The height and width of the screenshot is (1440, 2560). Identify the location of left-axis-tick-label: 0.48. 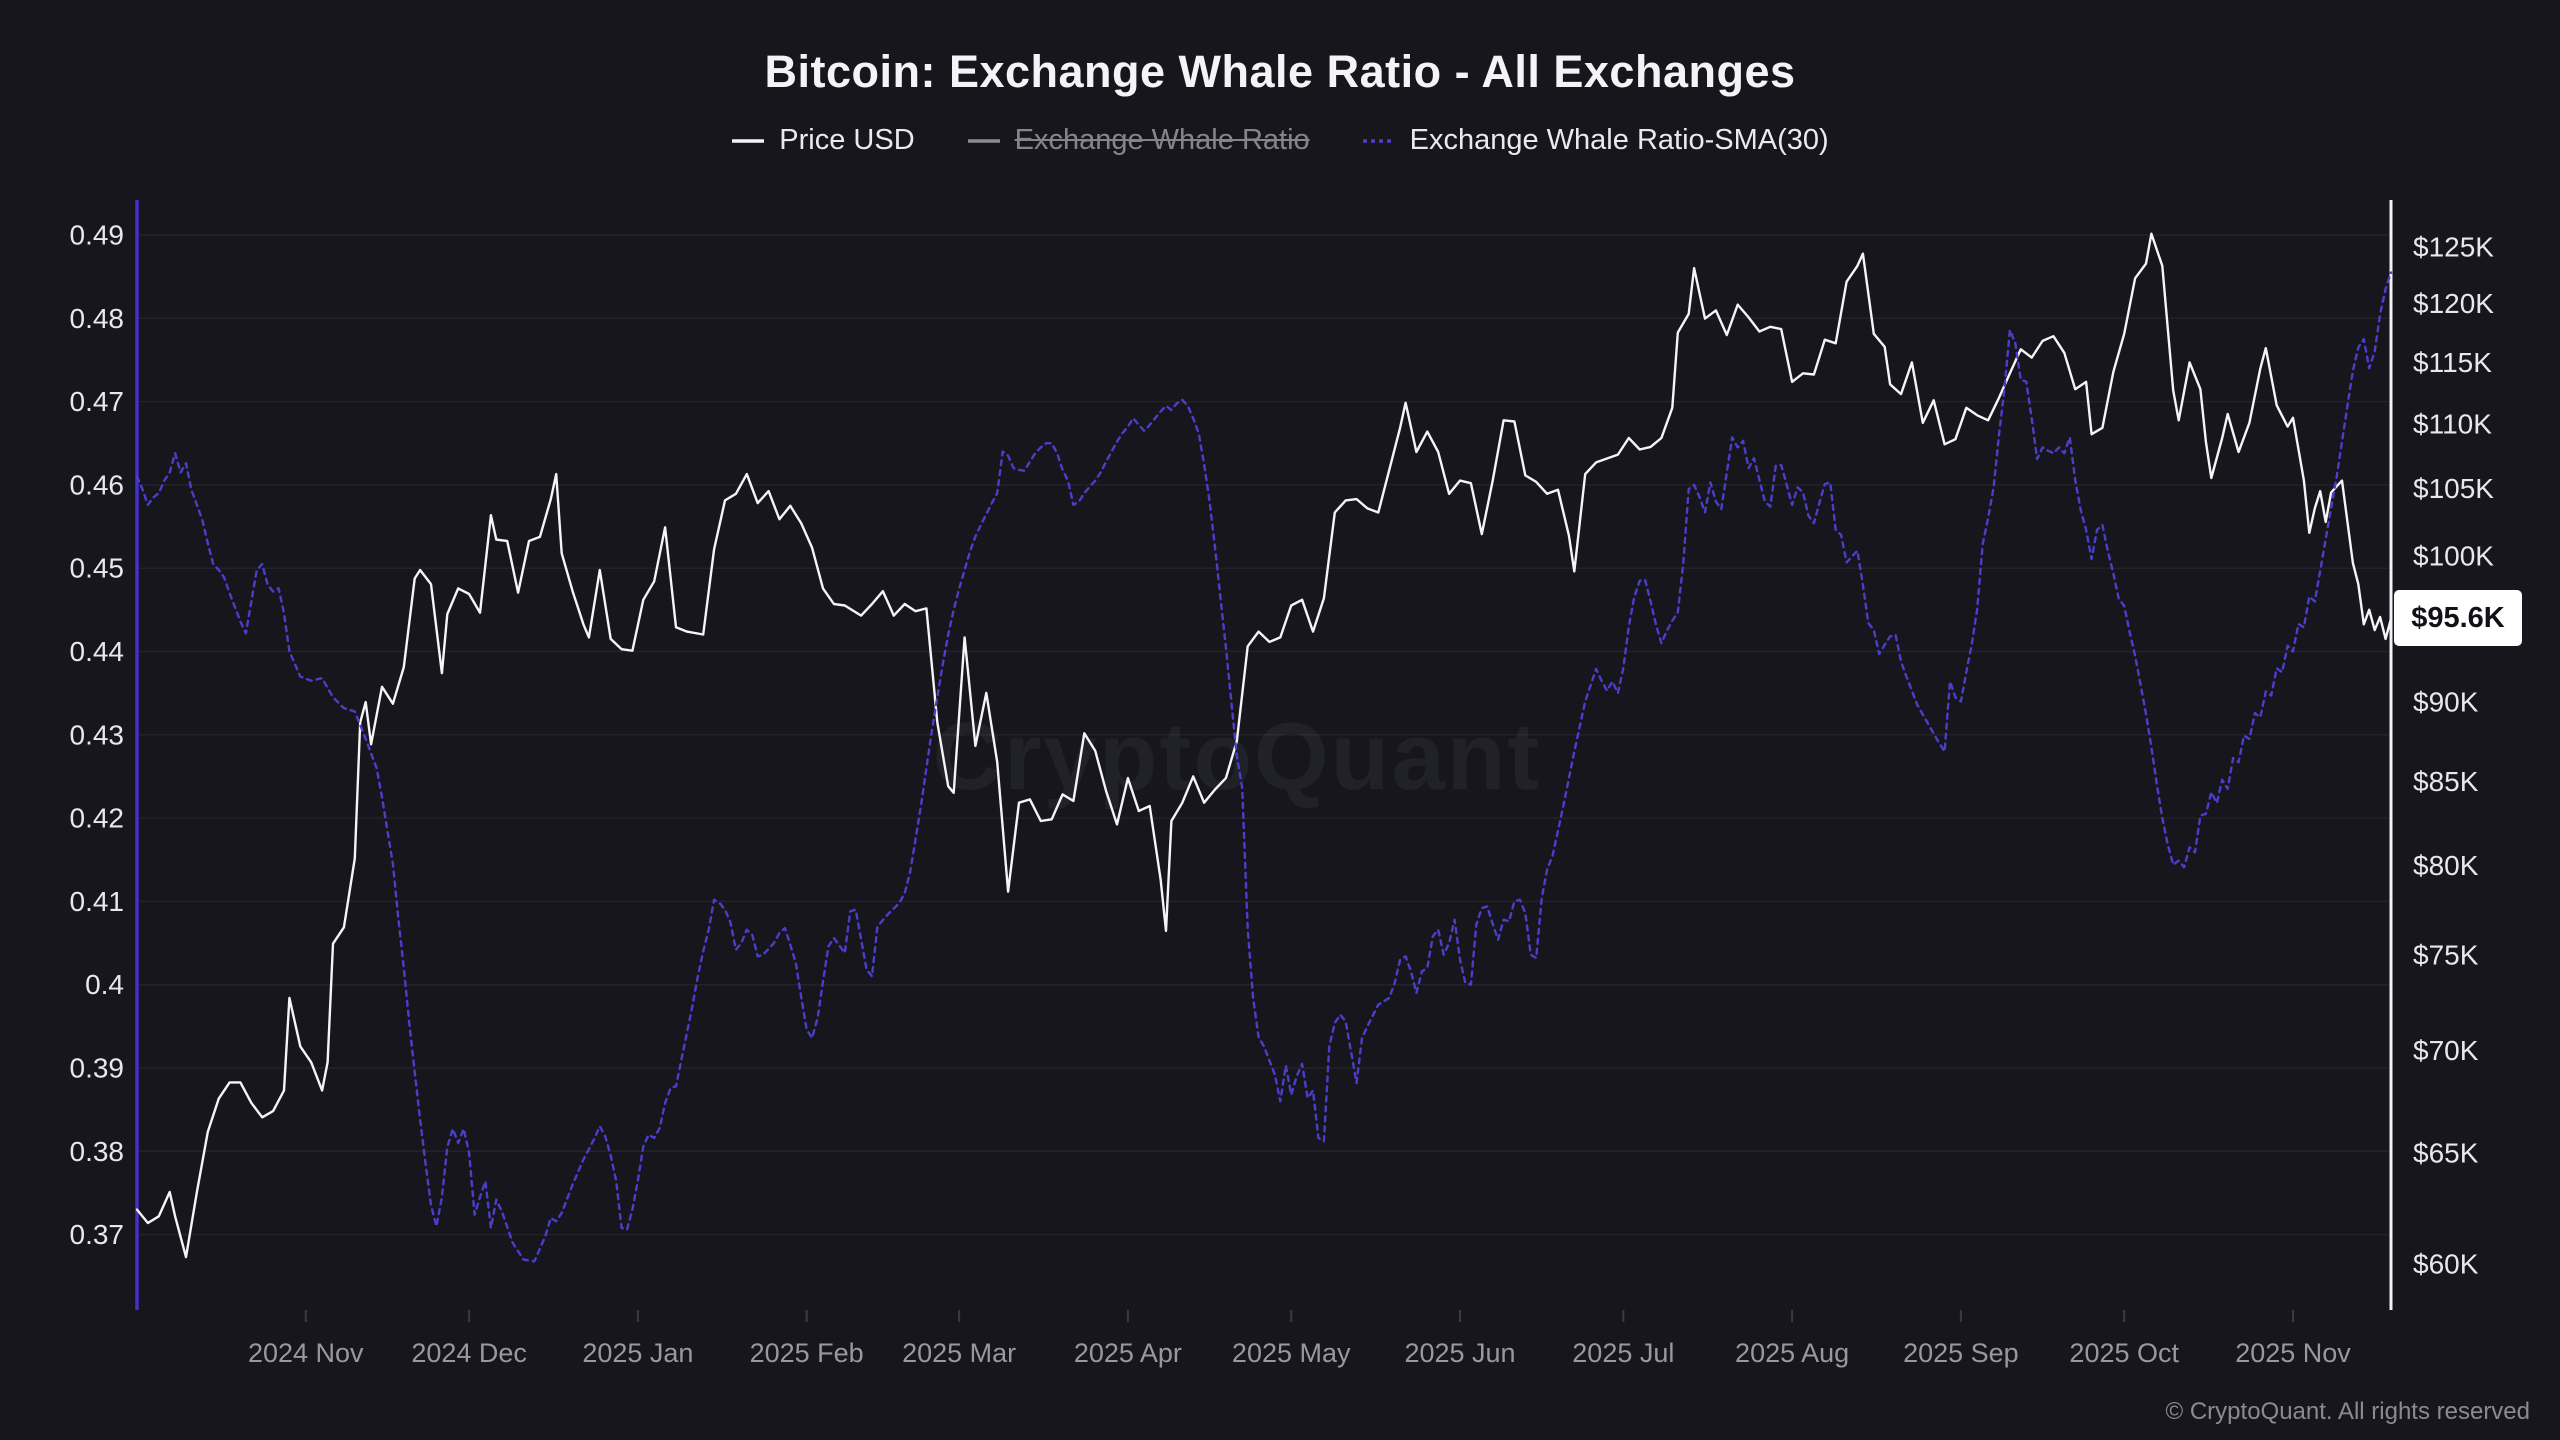
(97, 318).